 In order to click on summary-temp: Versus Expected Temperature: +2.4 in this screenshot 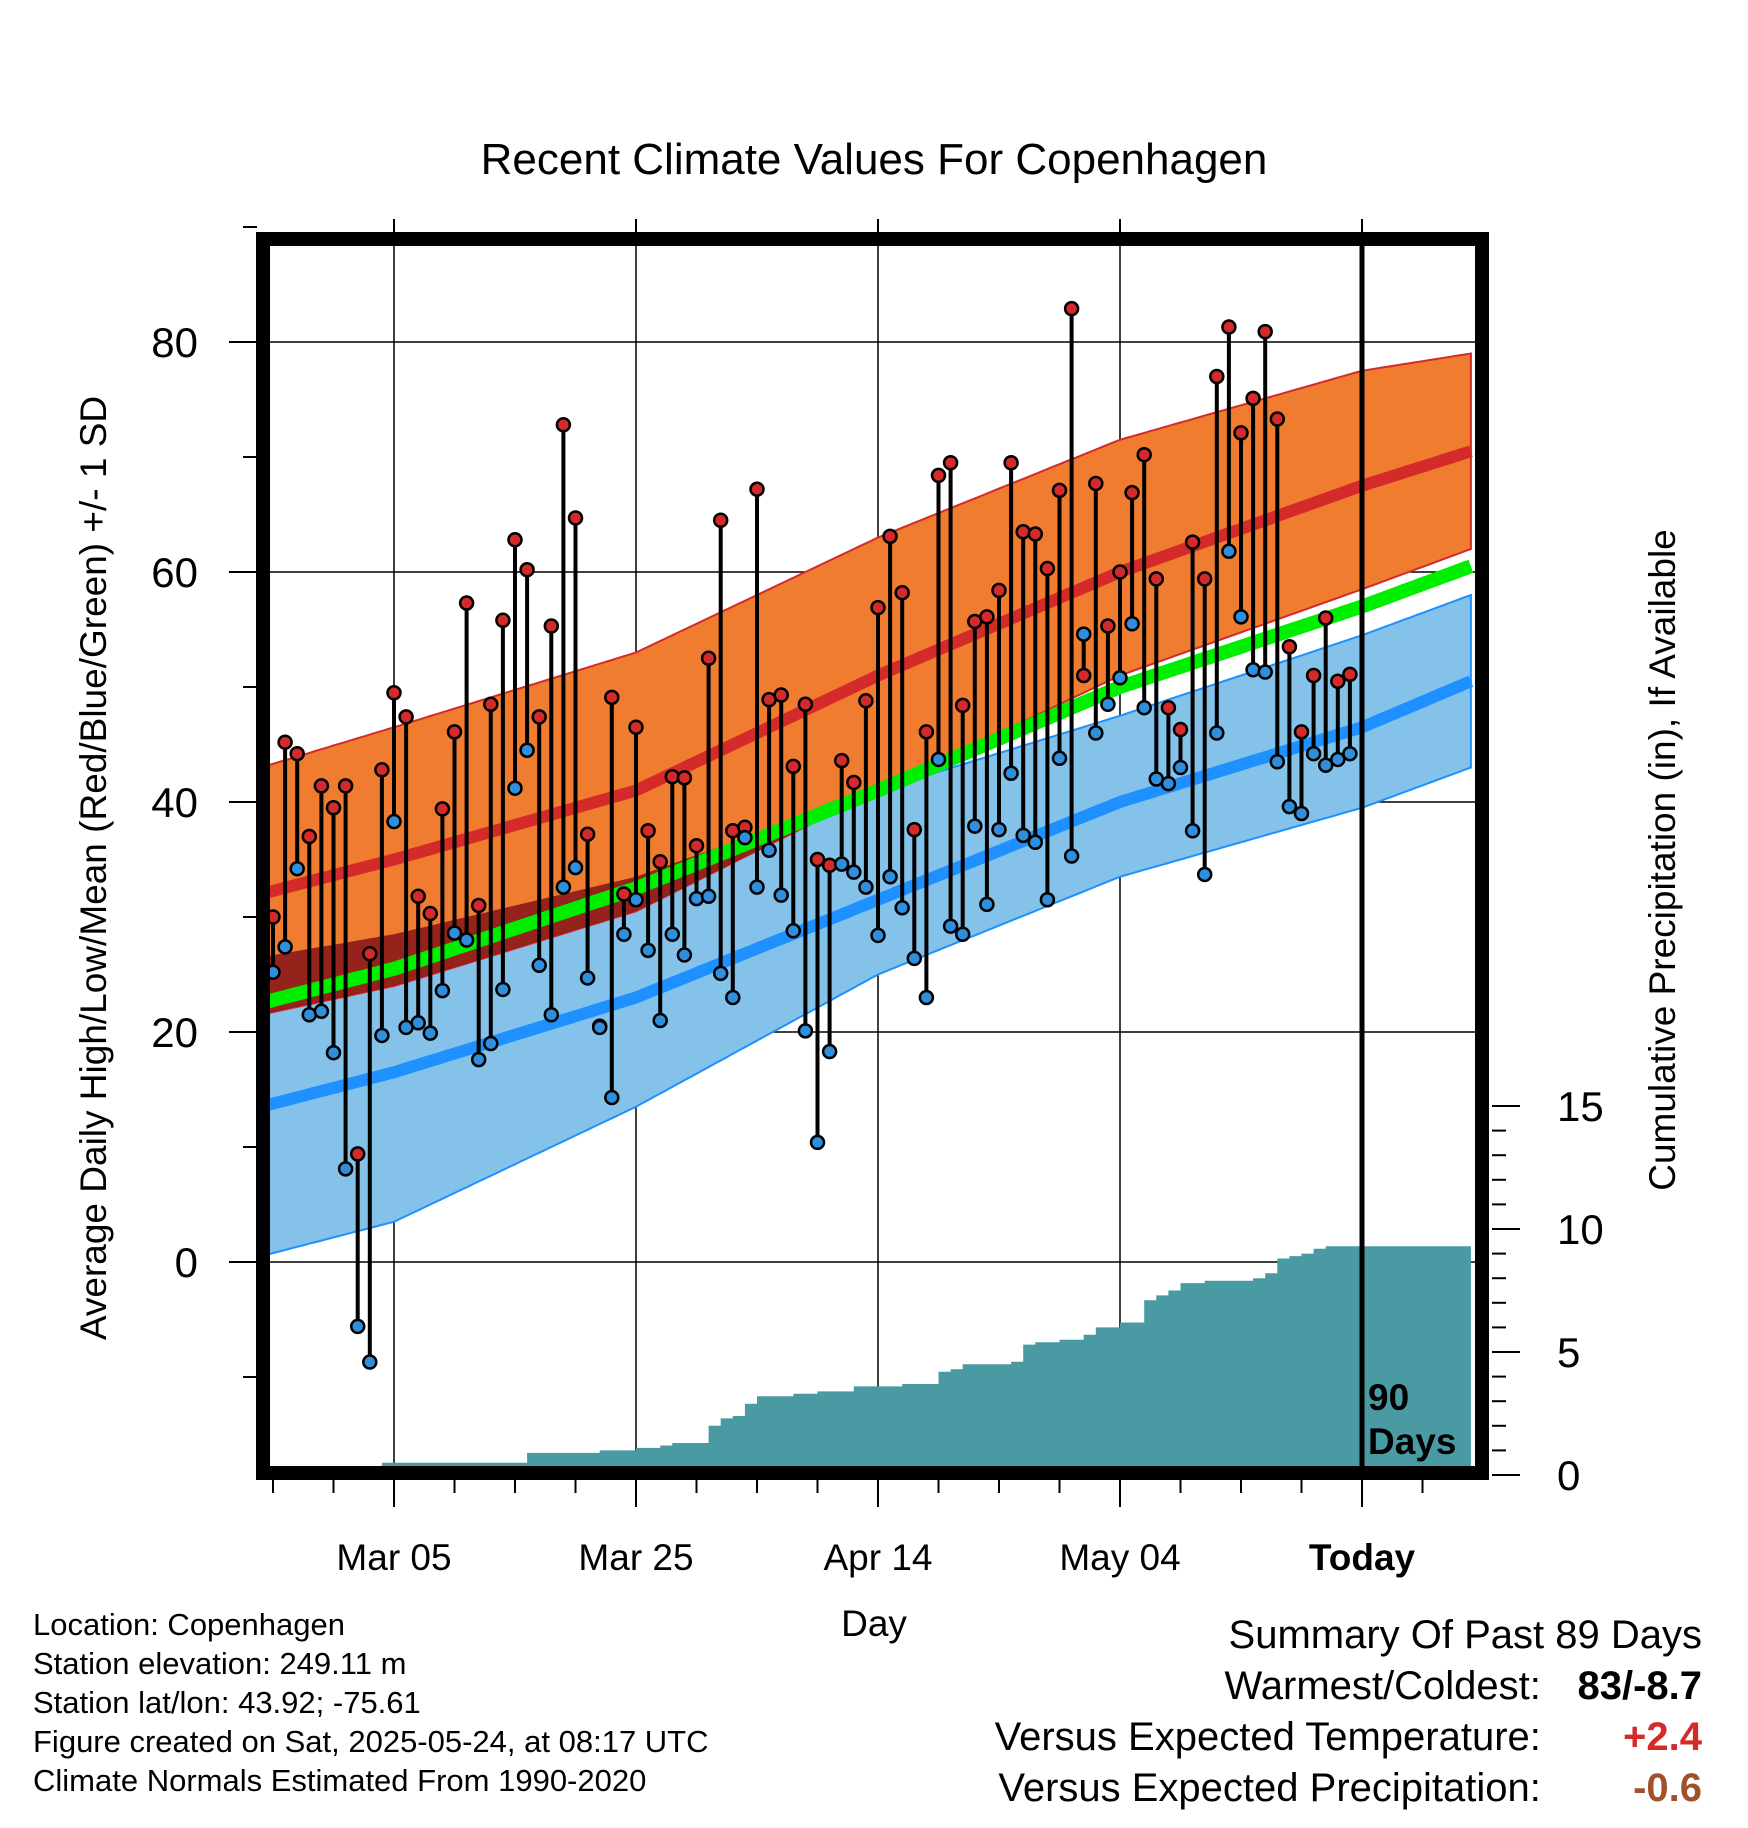, I will do `click(1348, 1737)`.